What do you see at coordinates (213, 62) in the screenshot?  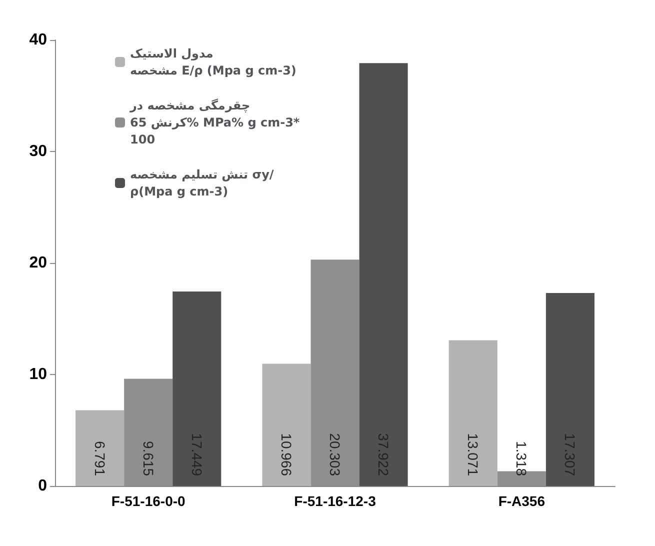 I see `legend-label: مدول الاستیک مشخصه E/ρ (Mpa g cm-3)` at bounding box center [213, 62].